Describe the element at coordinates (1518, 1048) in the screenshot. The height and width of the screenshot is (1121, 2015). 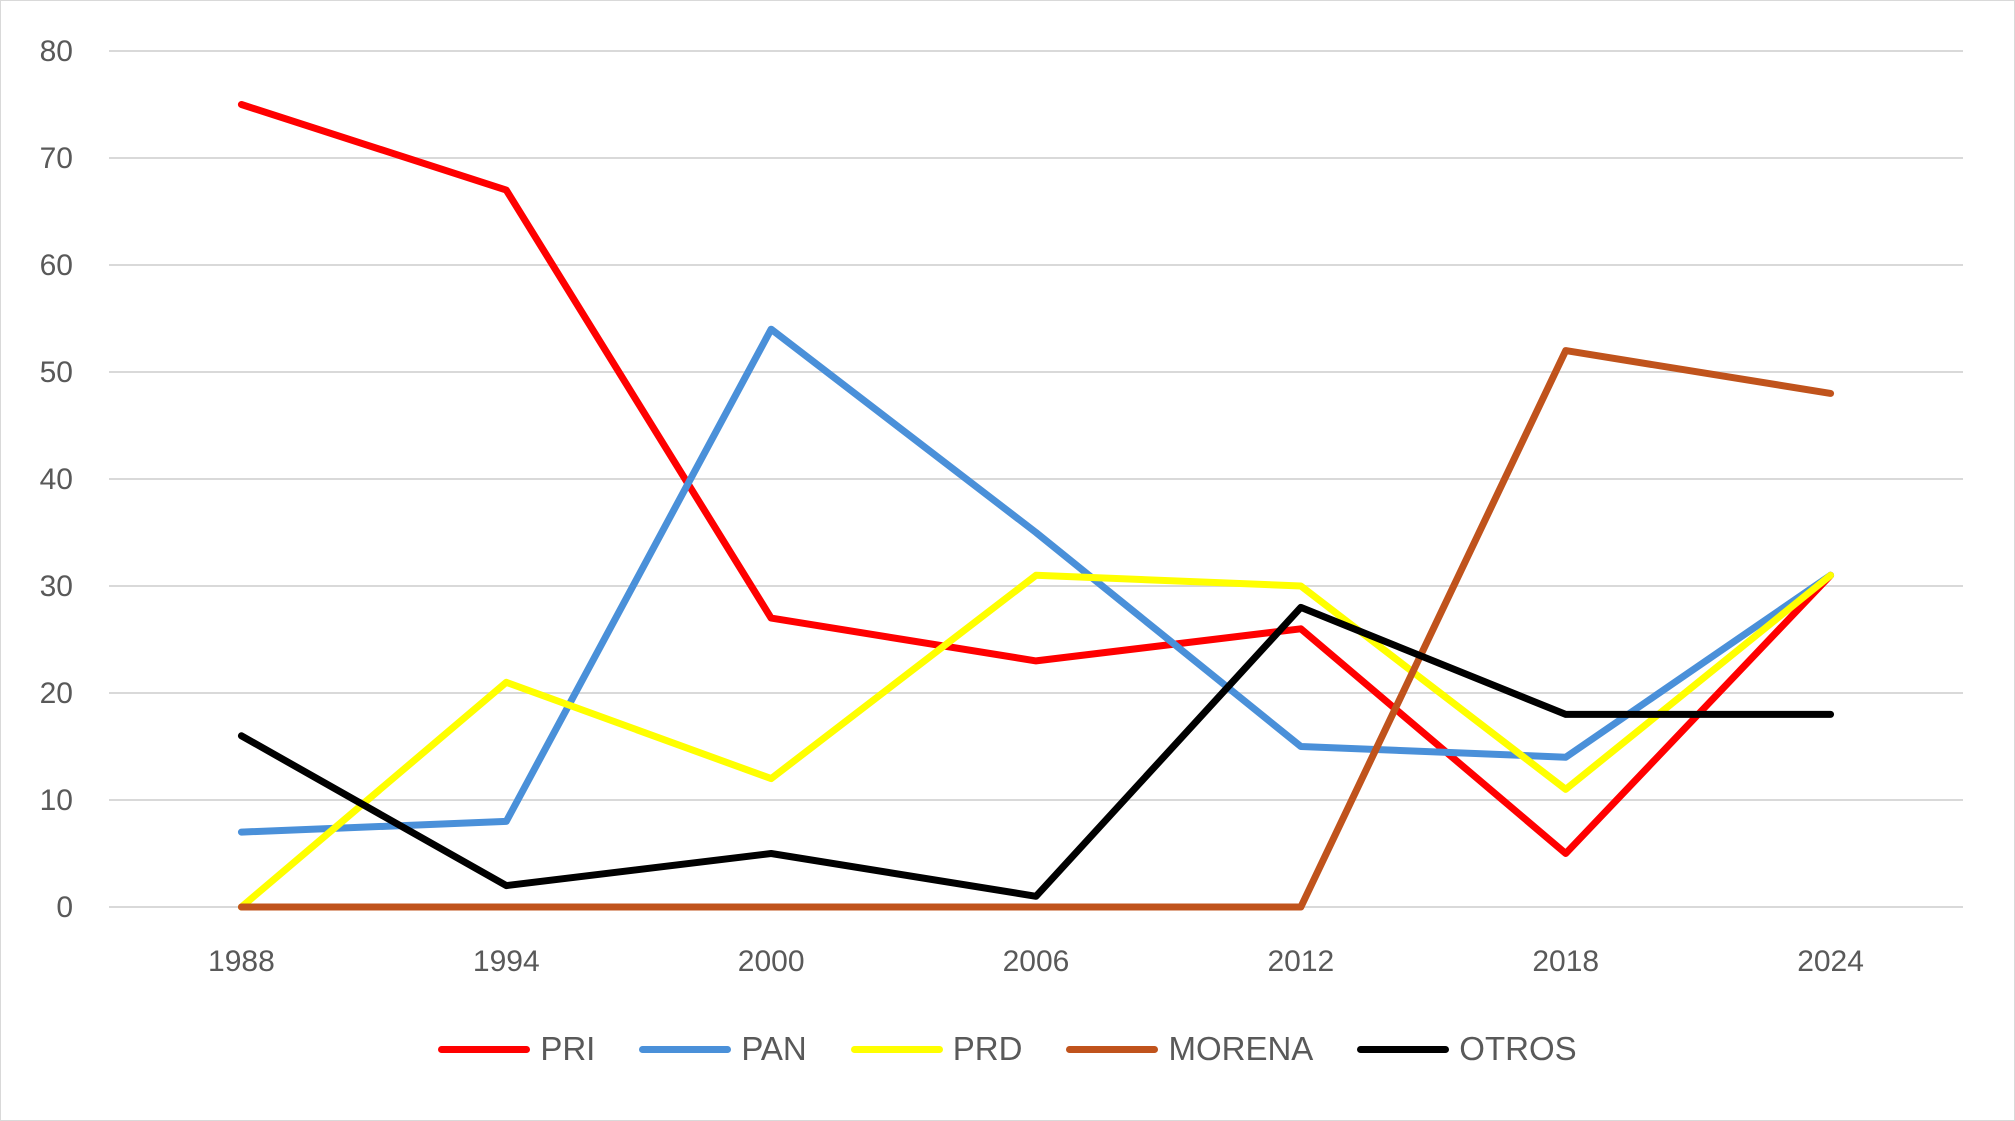
I see `legend-label: OTROS` at that location.